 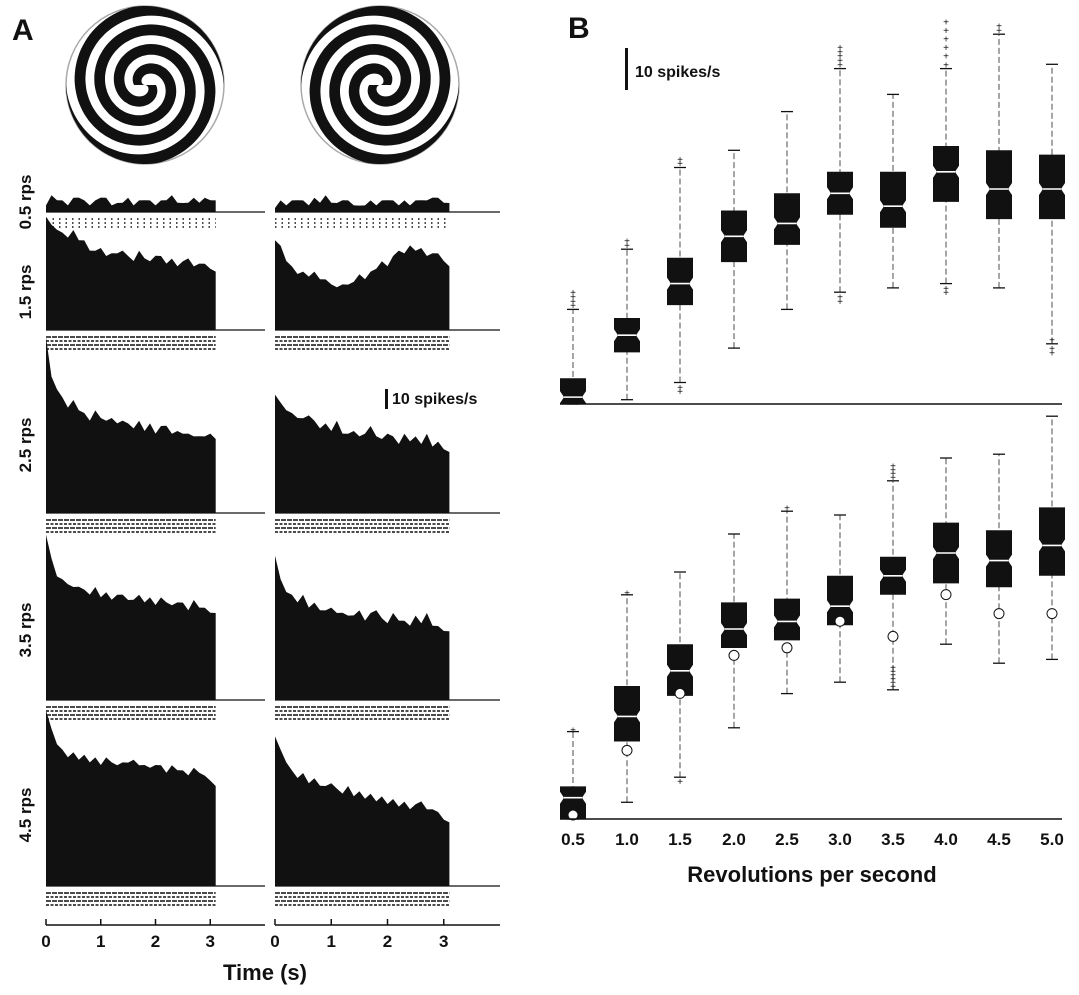 I want to click on panel-b-scalebar, so click(x=626, y=69).